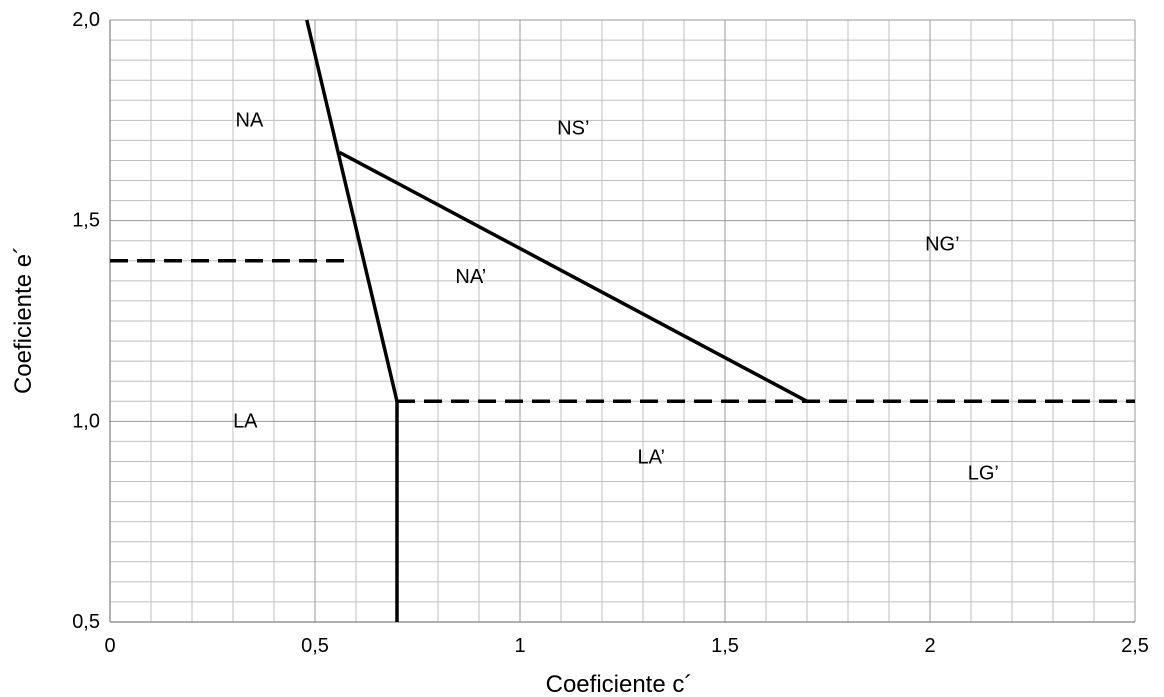  What do you see at coordinates (725, 646) in the screenshot?
I see `x-tick-label: 1,5` at bounding box center [725, 646].